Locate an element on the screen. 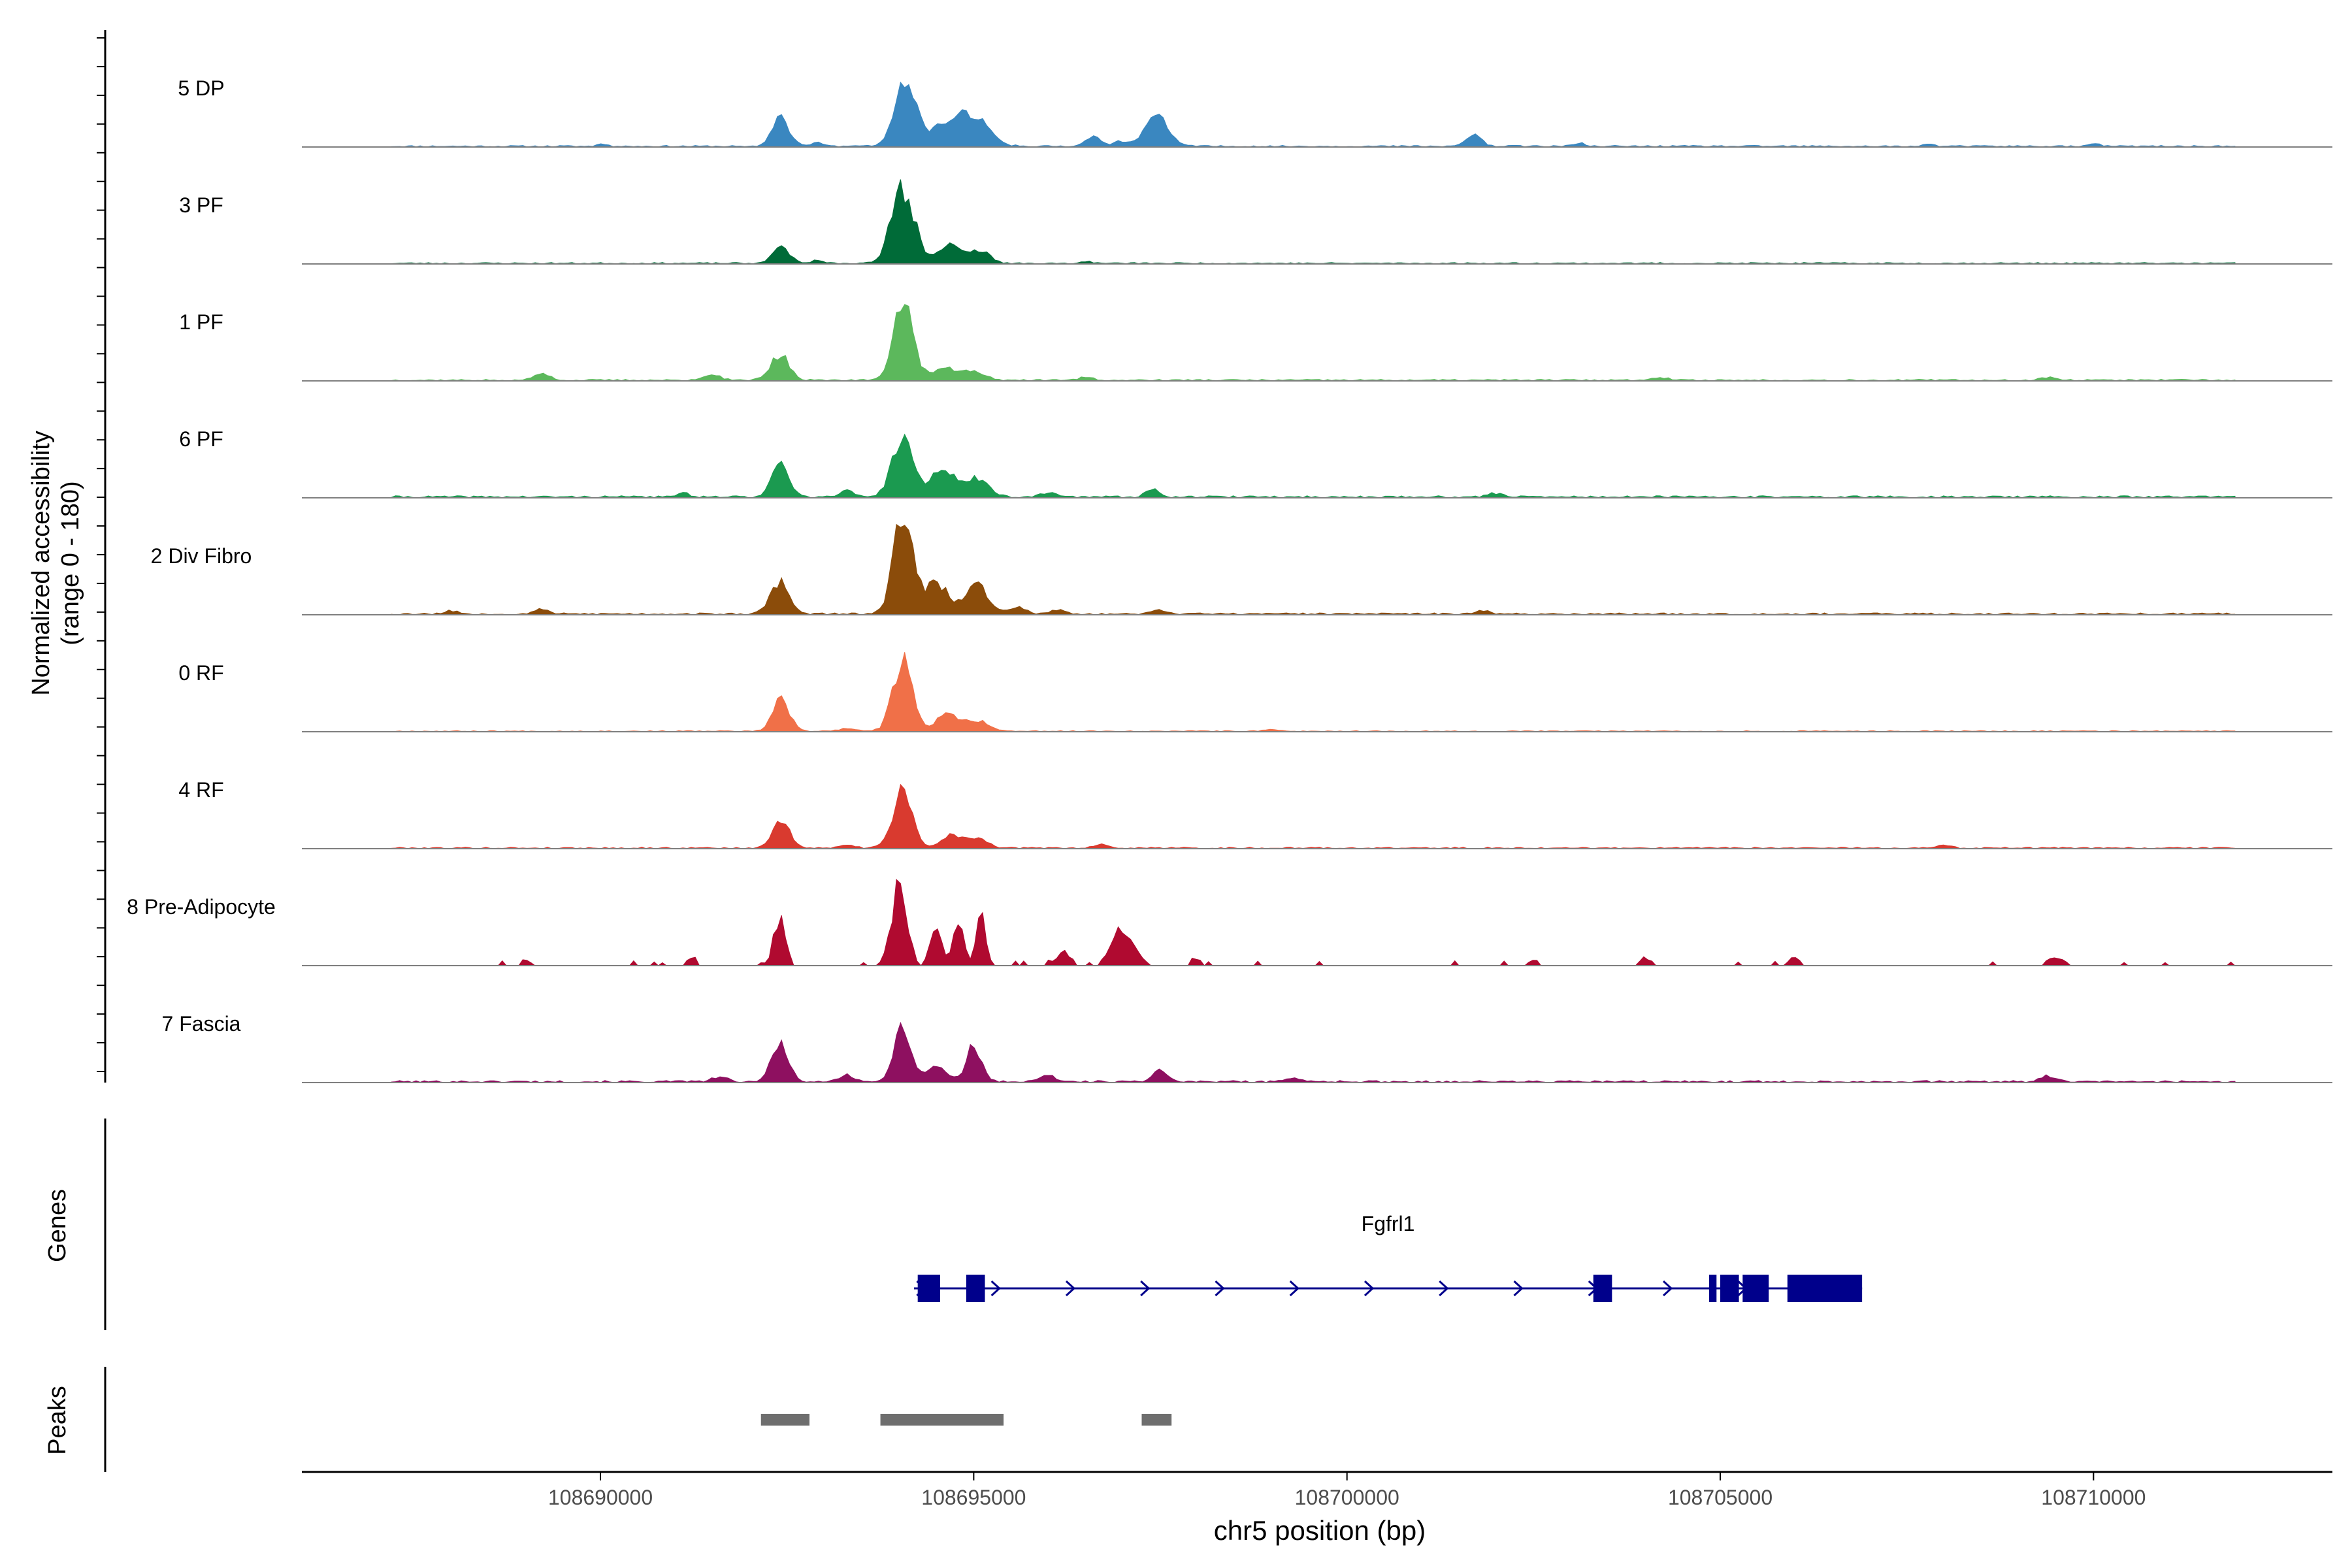 This screenshot has width=2352, height=1568. track-label: 2 Div Fibro is located at coordinates (201, 556).